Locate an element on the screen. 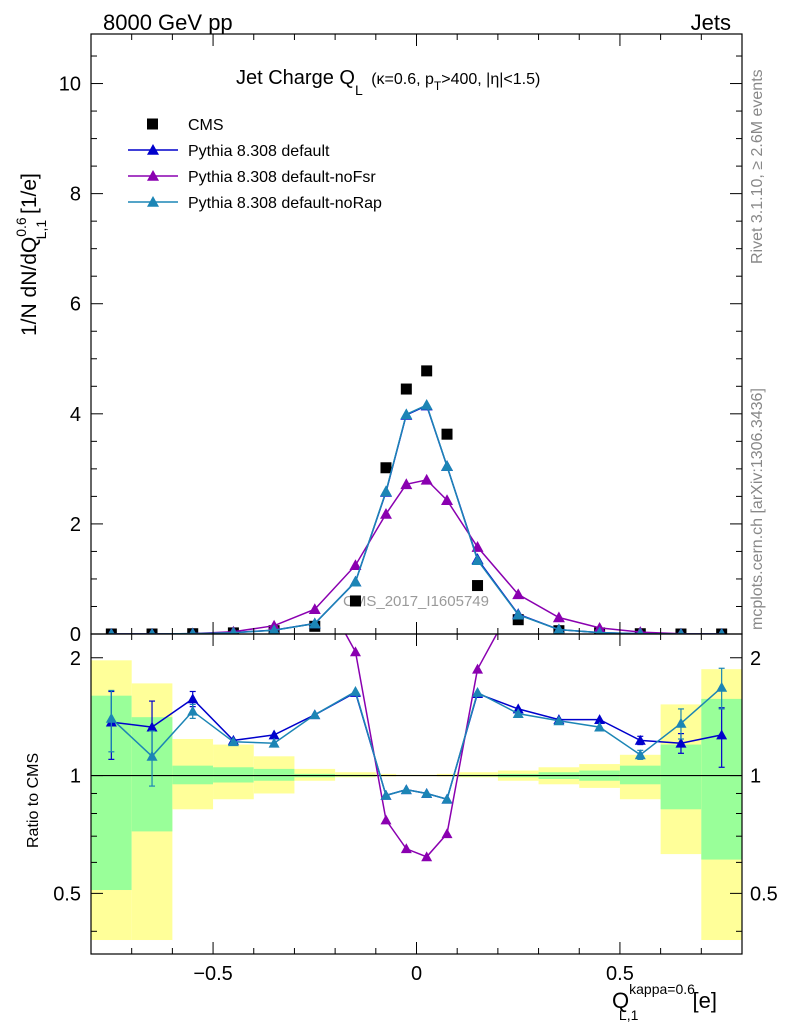 Image resolution: width=786 pixels, height=1024 pixels. y-tick-label: 2 is located at coordinates (75, 525).